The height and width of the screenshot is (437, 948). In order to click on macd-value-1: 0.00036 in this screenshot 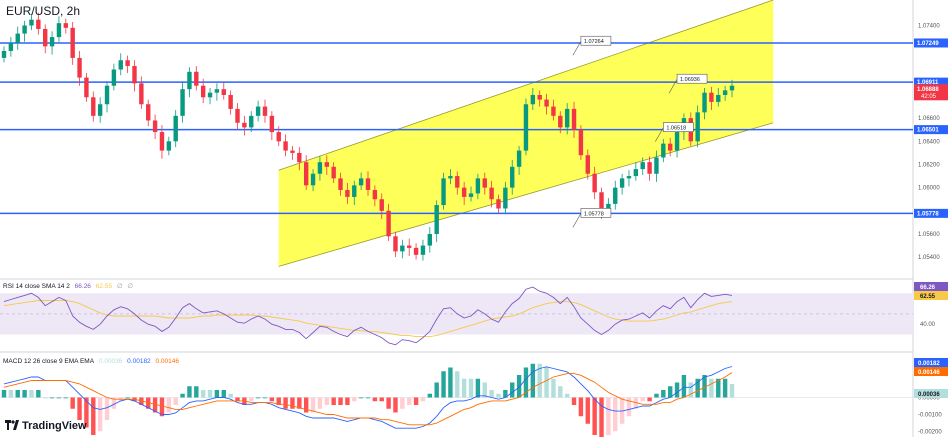, I will do `click(110, 361)`.